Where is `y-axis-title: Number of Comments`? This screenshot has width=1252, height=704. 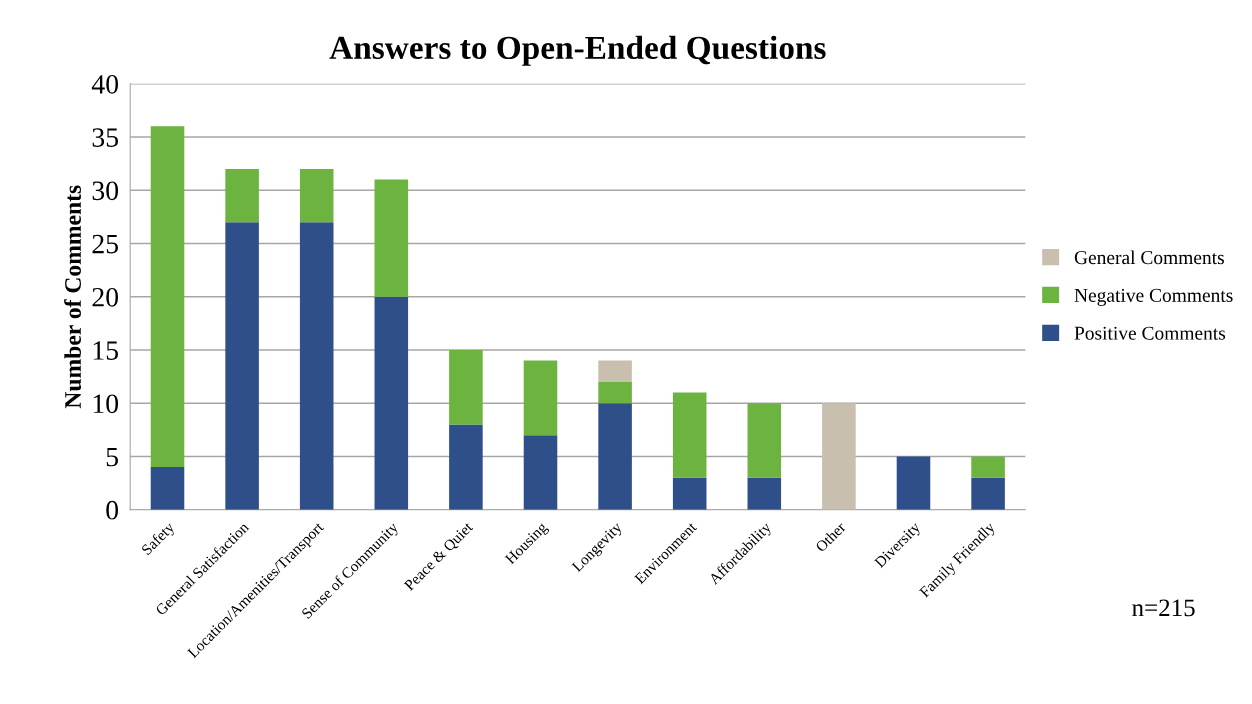
y-axis-title: Number of Comments is located at coordinates (73, 297).